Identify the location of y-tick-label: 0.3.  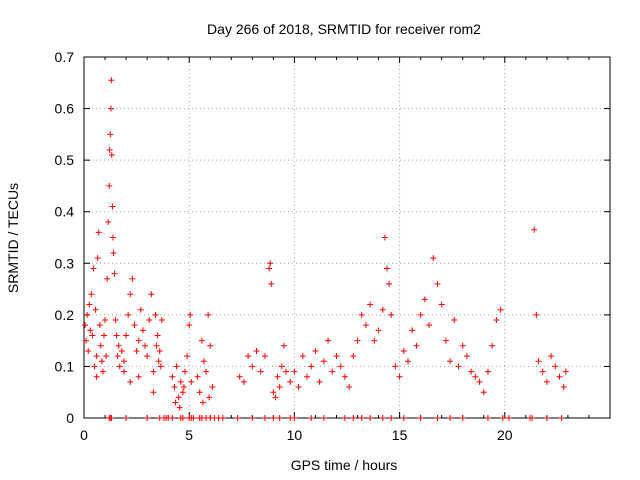
(65, 263).